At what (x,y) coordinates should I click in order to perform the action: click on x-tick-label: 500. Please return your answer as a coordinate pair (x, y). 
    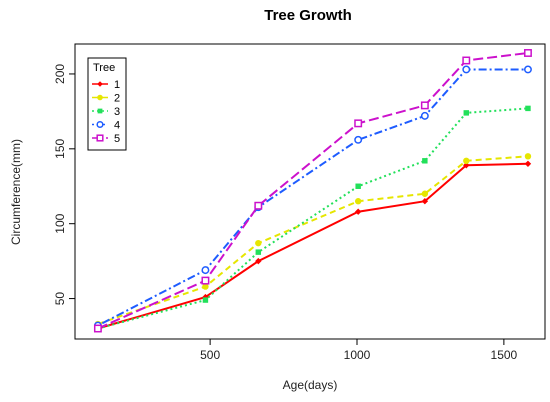
    Looking at the image, I should click on (210, 355).